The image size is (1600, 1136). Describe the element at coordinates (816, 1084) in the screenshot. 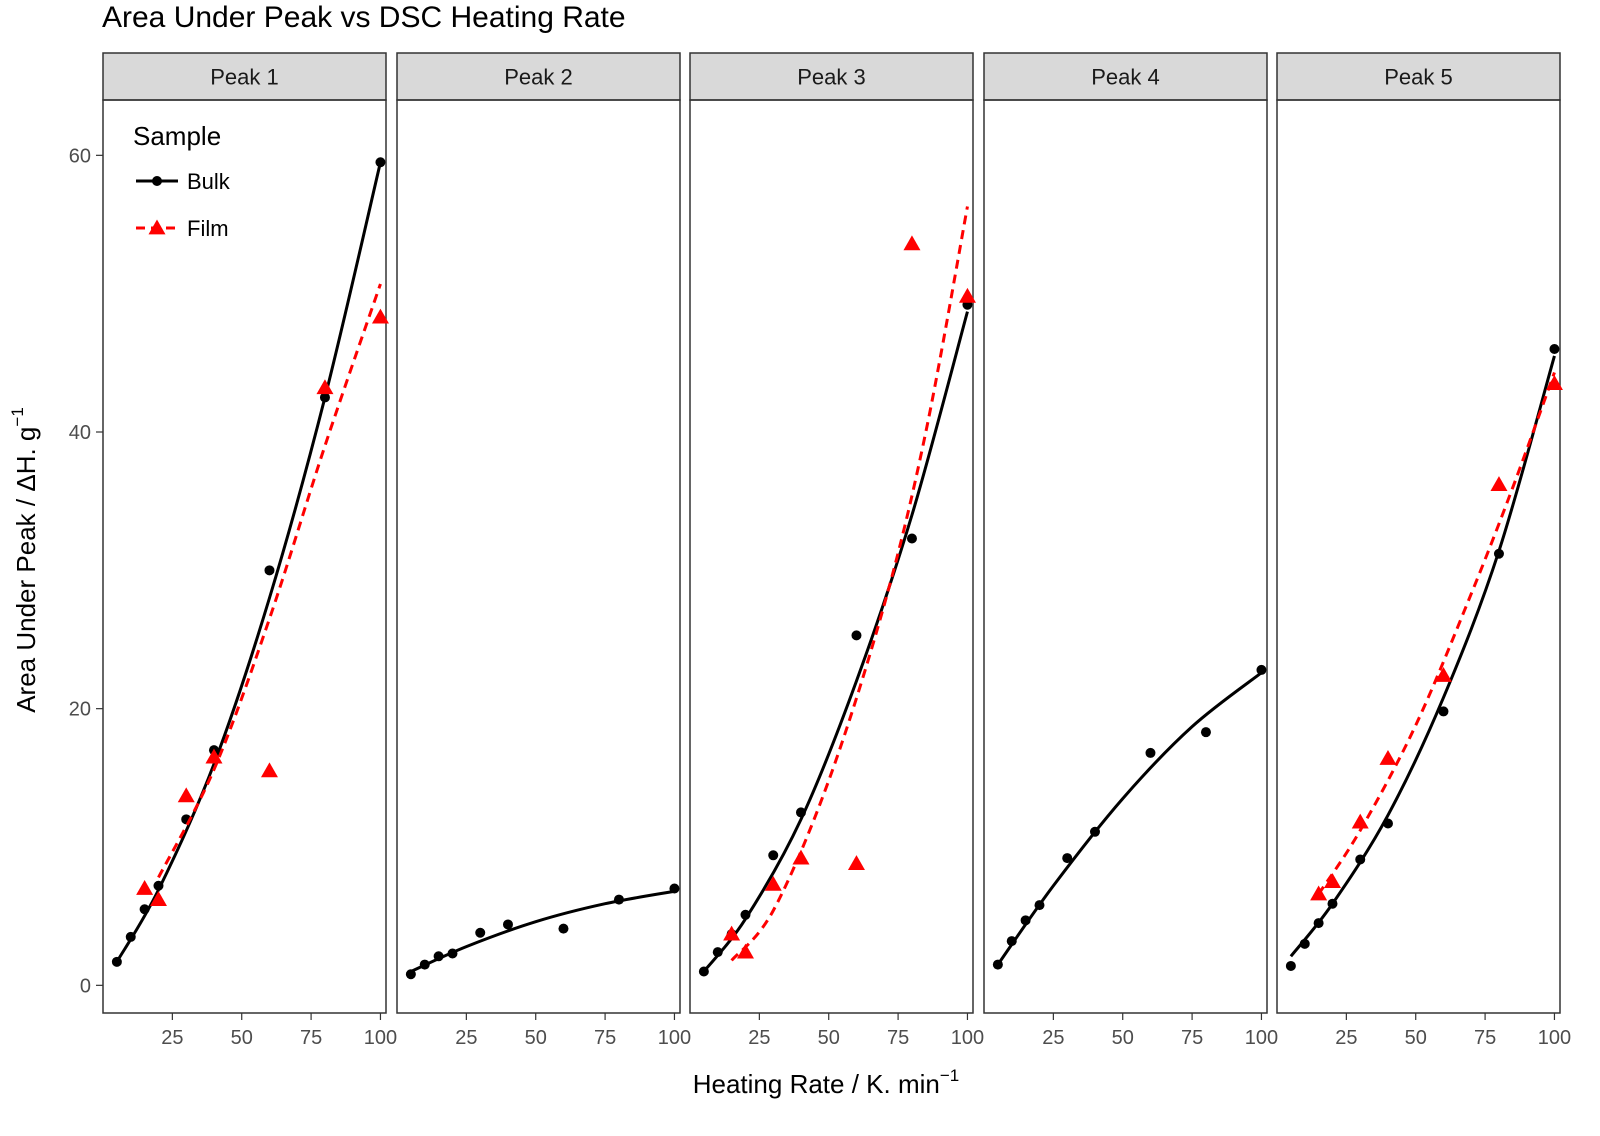

I see `x-axis-label-text: Heating Rate / K. min` at that location.